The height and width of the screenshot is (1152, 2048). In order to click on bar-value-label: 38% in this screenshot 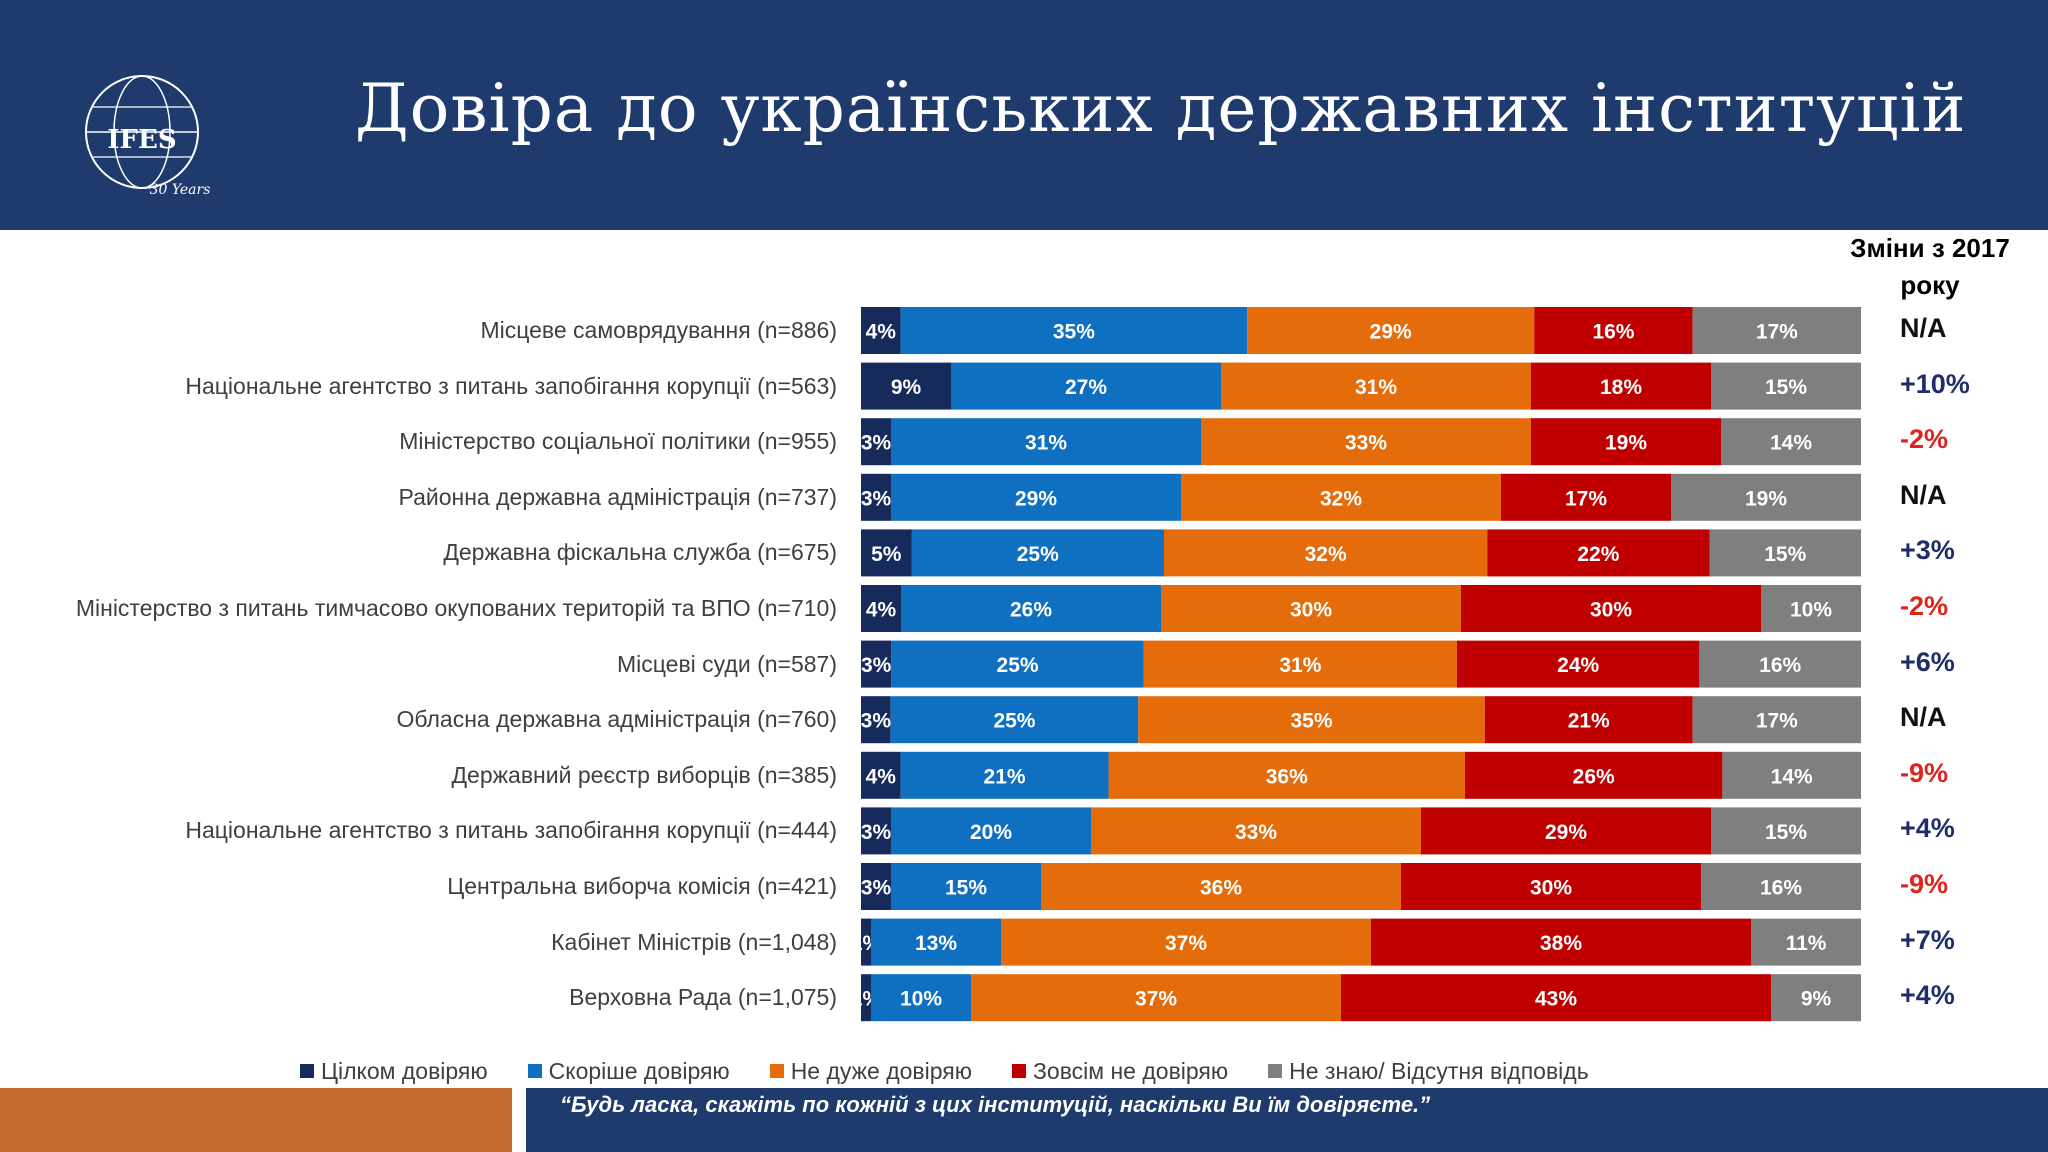, I will do `click(1561, 943)`.